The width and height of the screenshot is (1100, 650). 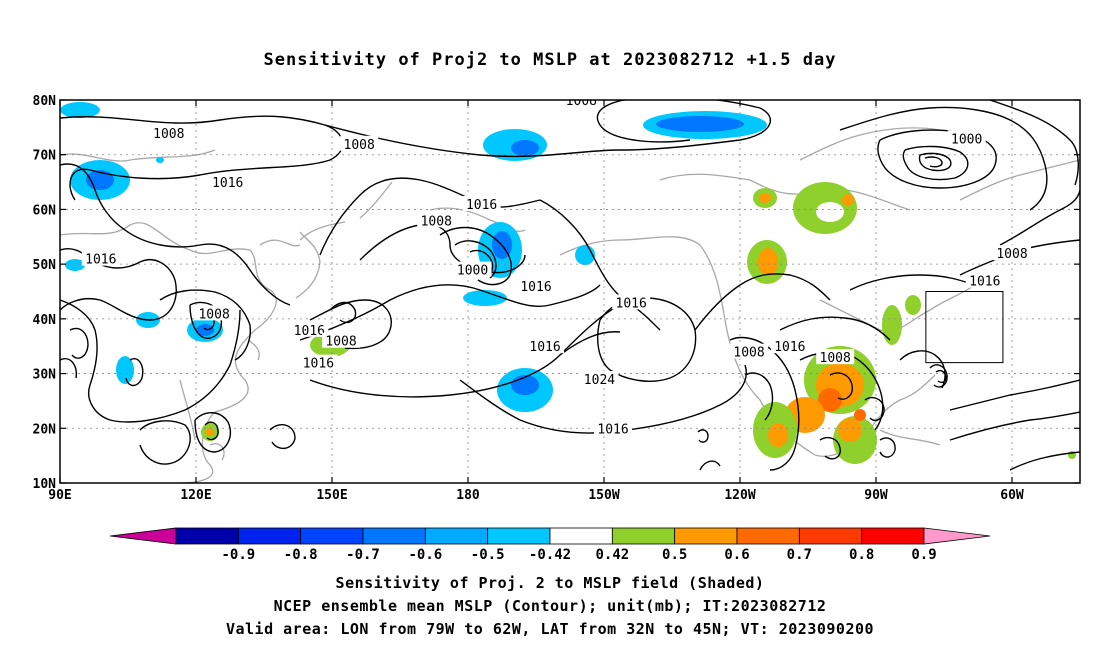 I want to click on y-tick-label: 30N, so click(x=45, y=375).